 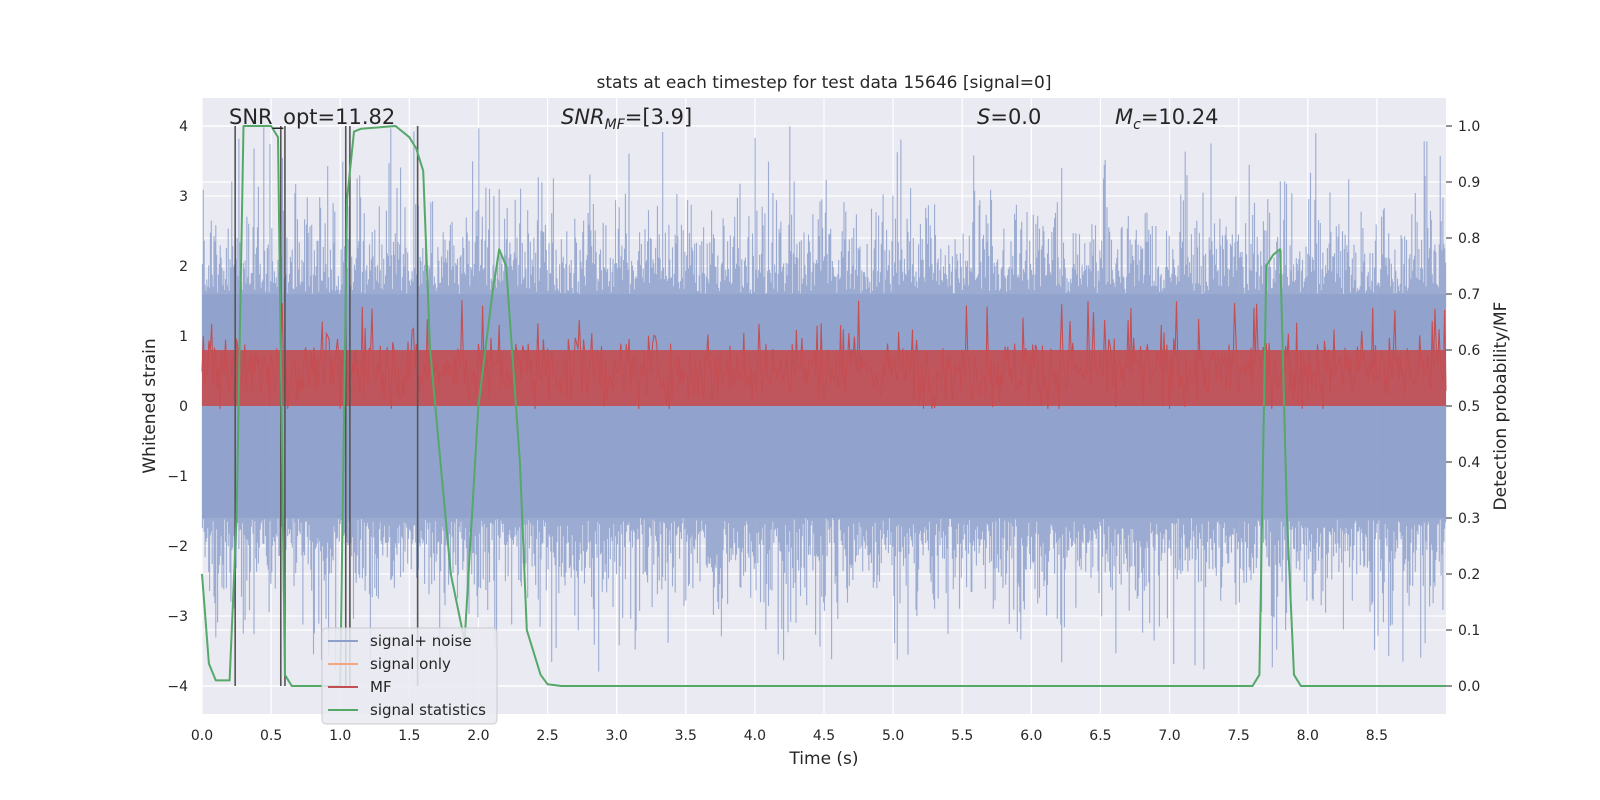 What do you see at coordinates (478, 736) in the screenshot?
I see `x-tick-label: 2.0` at bounding box center [478, 736].